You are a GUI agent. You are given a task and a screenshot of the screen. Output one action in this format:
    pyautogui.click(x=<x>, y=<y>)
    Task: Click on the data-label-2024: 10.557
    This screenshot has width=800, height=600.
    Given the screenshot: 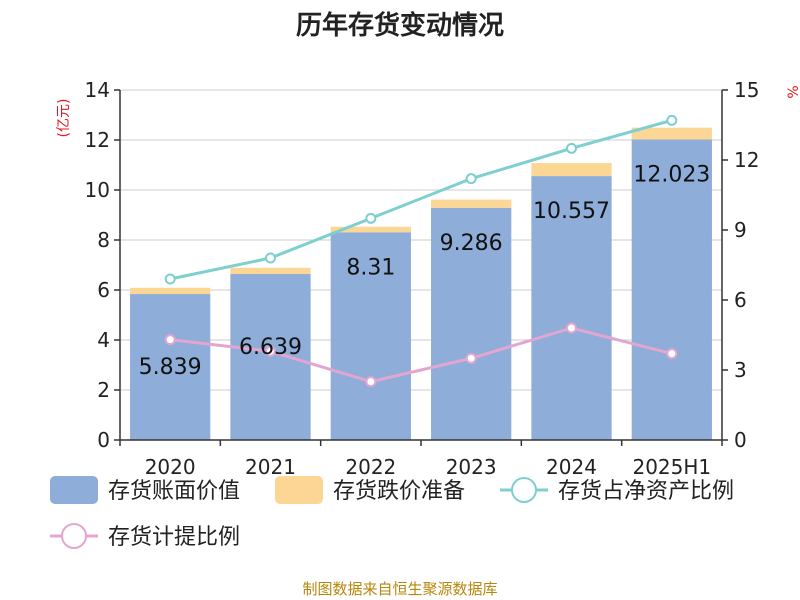 What is the action you would take?
    pyautogui.click(x=571, y=211)
    